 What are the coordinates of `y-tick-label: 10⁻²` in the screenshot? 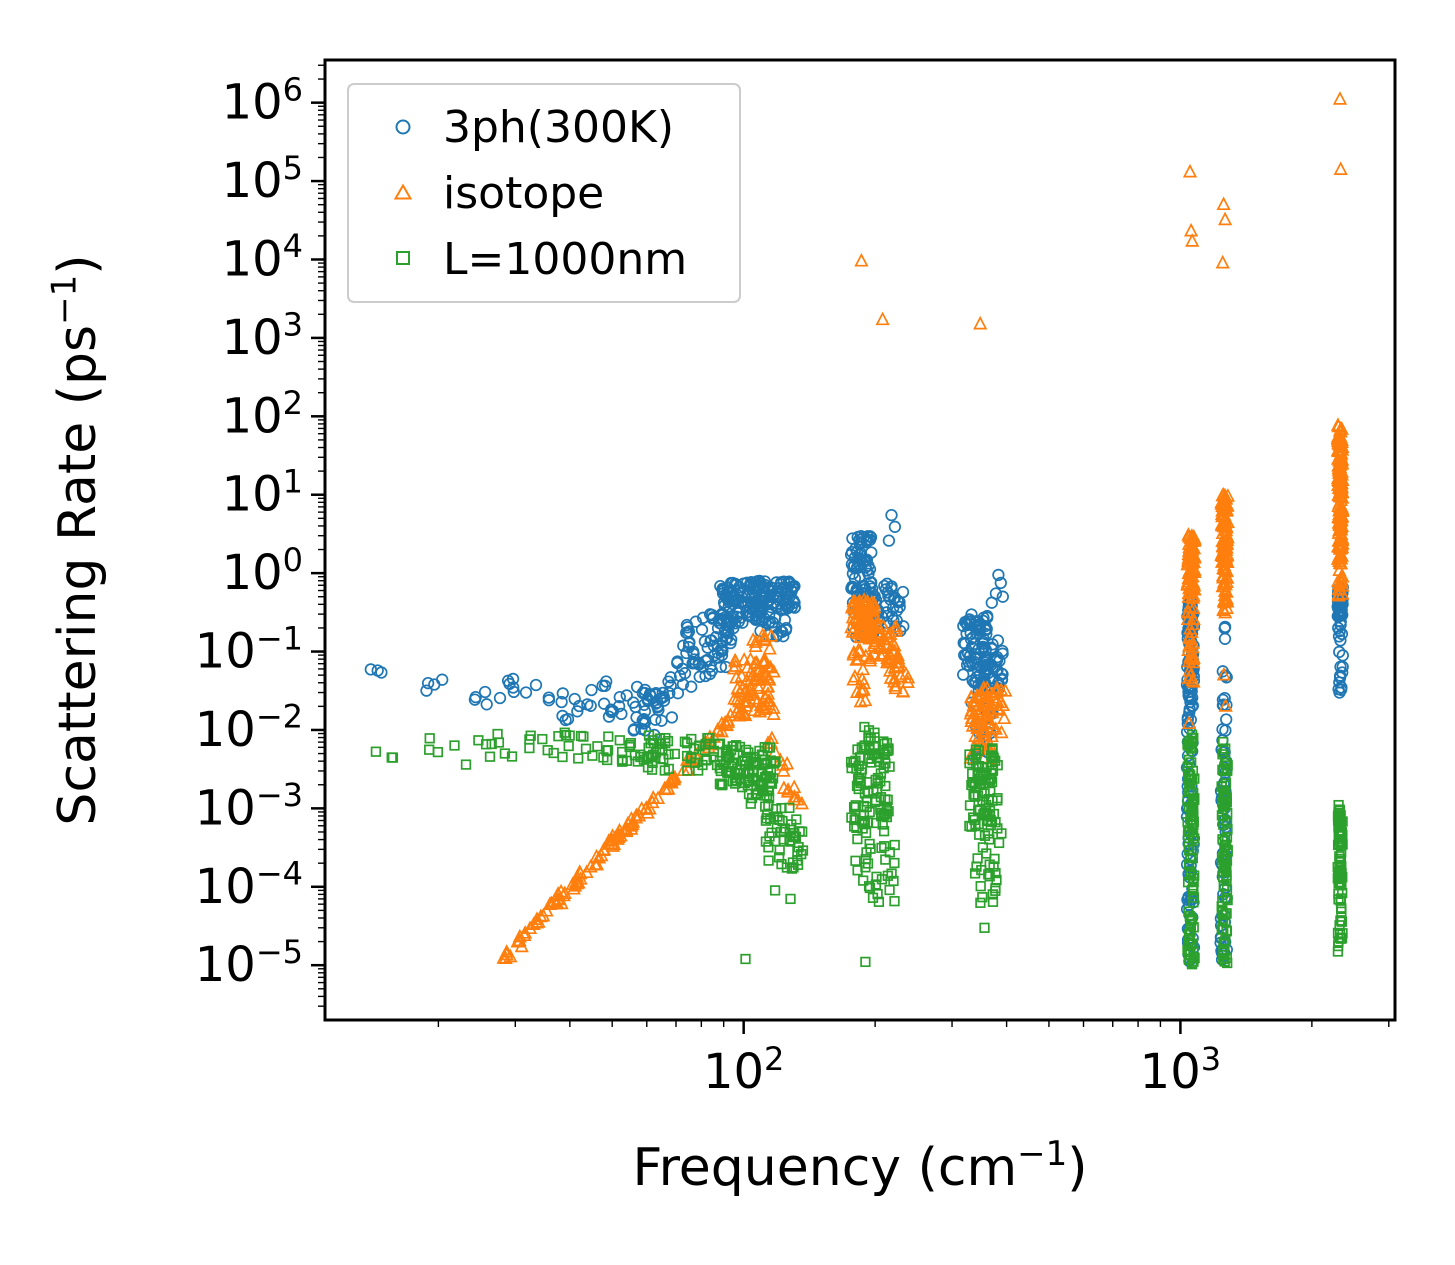 It's located at (249, 728).